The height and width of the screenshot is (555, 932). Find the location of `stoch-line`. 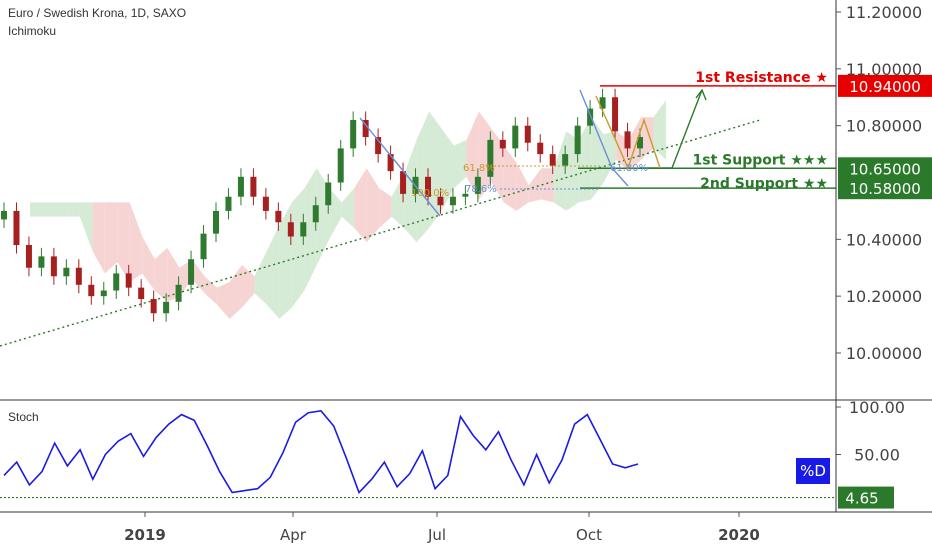

stoch-line is located at coordinates (321, 451).